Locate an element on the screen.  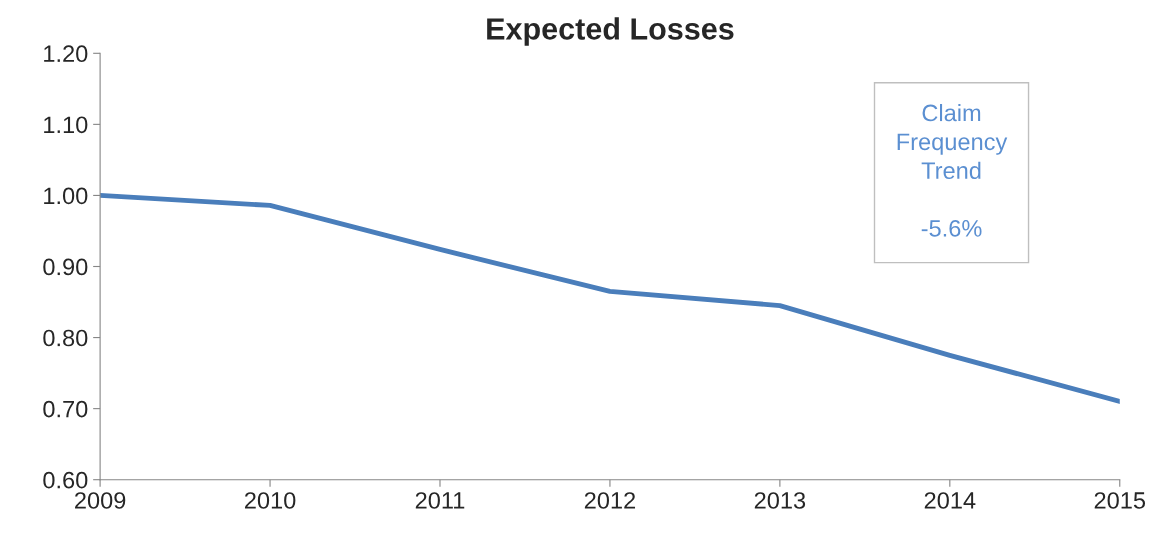
x-tick-label: 2014 is located at coordinates (950, 500).